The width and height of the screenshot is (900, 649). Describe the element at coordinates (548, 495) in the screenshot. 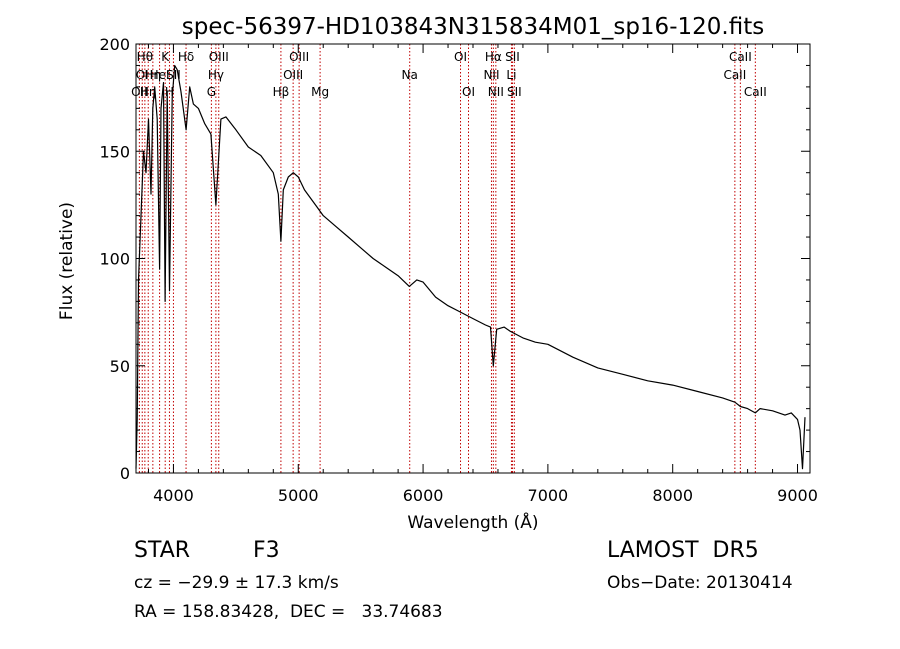

I see `x-tick-label: 7000` at that location.